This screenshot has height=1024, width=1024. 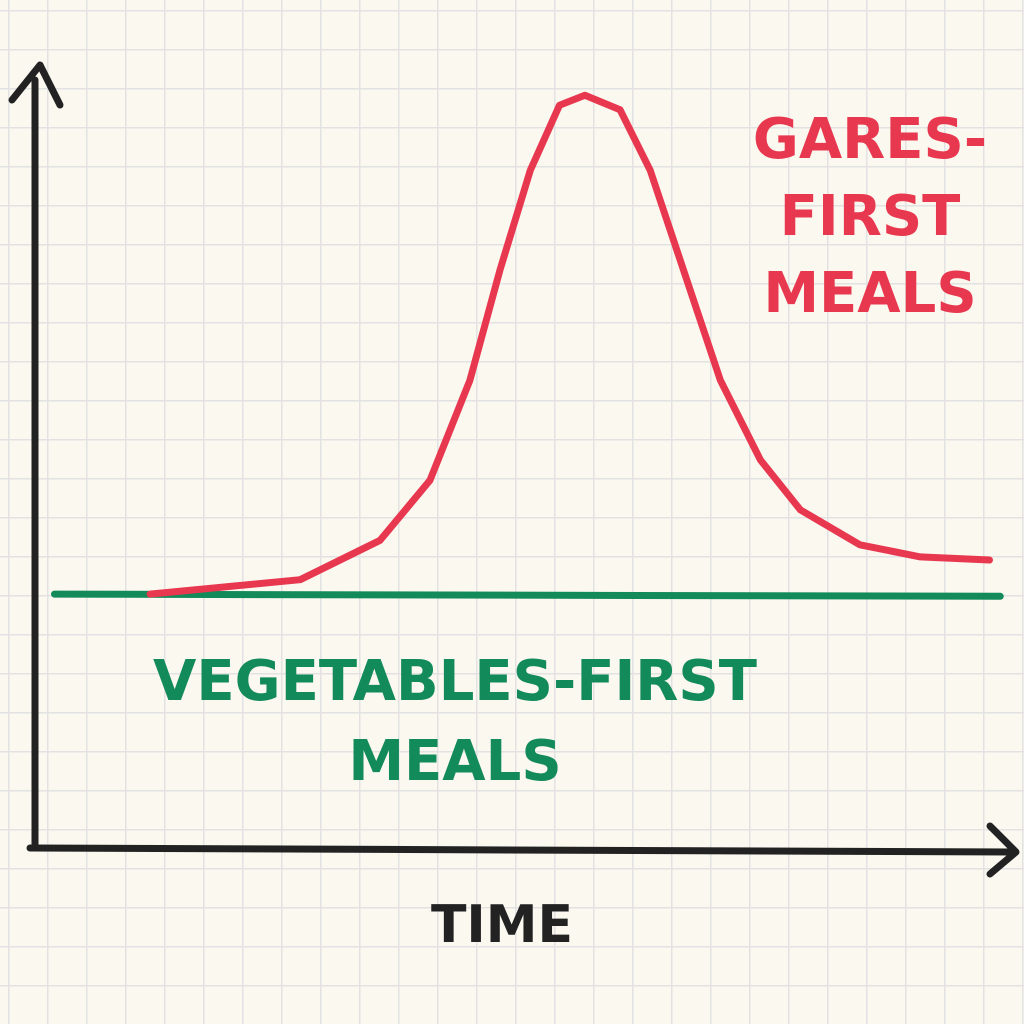 What do you see at coordinates (502, 925) in the screenshot?
I see `x-axis-label: TIME` at bounding box center [502, 925].